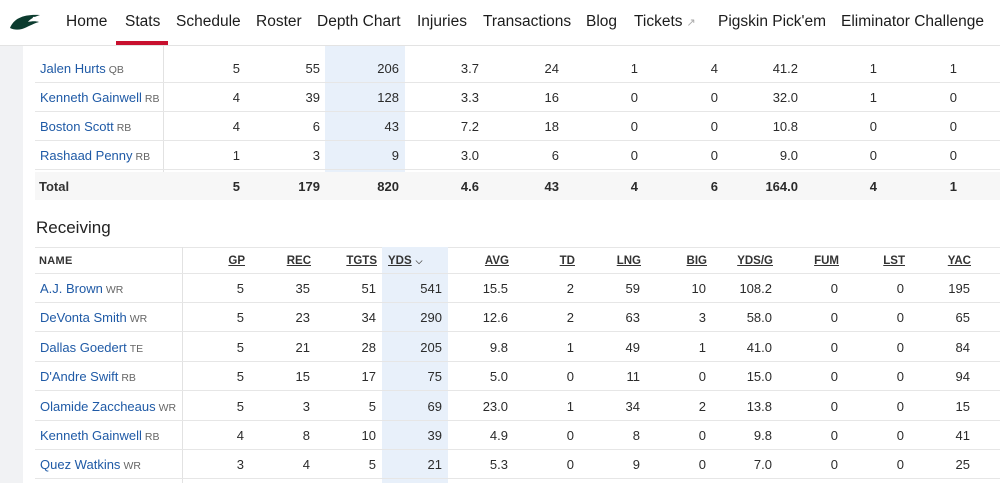  I want to click on nav-depth-chart: Depth Chart, so click(359, 22).